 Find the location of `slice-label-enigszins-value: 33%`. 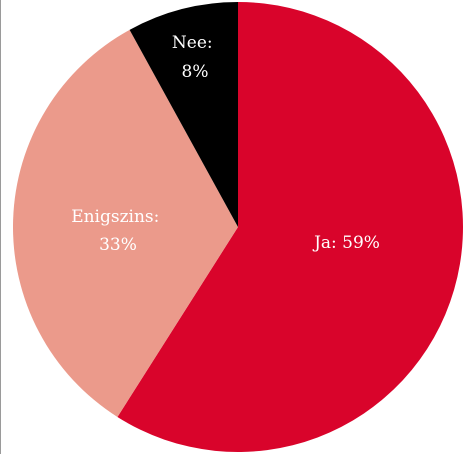

slice-label-enigszins-value: 33% is located at coordinates (118, 245).